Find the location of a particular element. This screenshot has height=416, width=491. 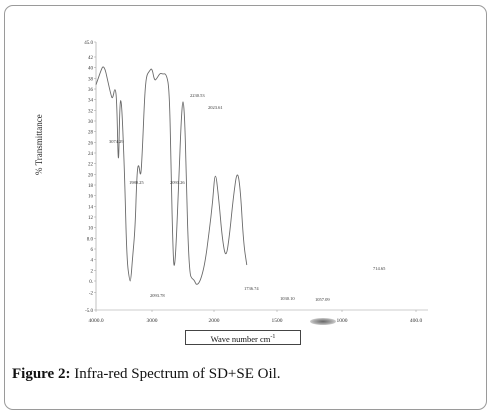

peak-annotation: 2230.53 is located at coordinates (197, 95).